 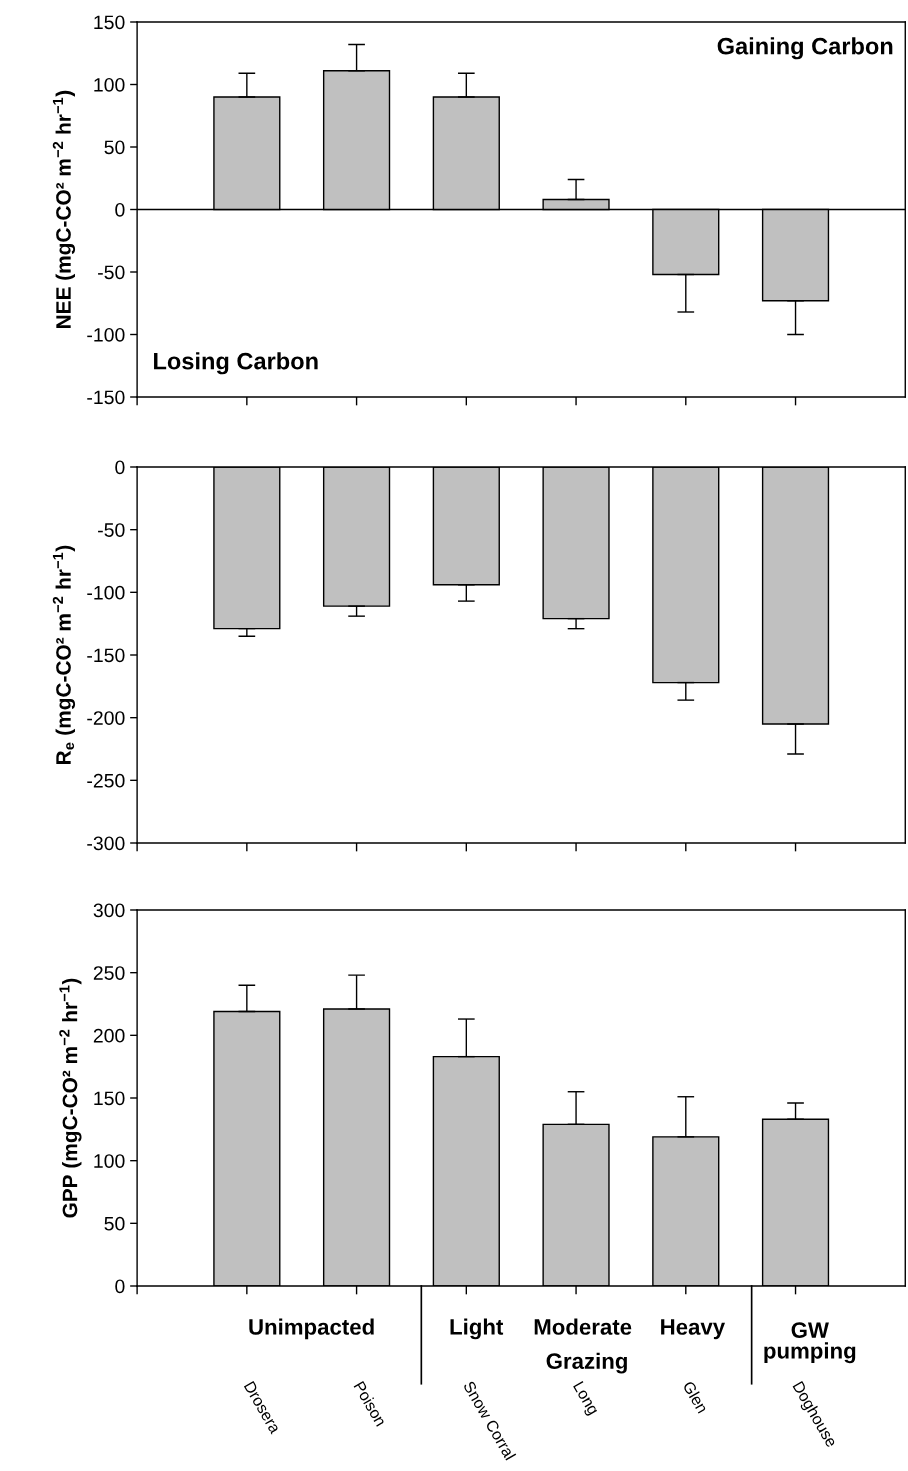 What do you see at coordinates (805, 48) in the screenshot?
I see `annotation: Gaining Carbon` at bounding box center [805, 48].